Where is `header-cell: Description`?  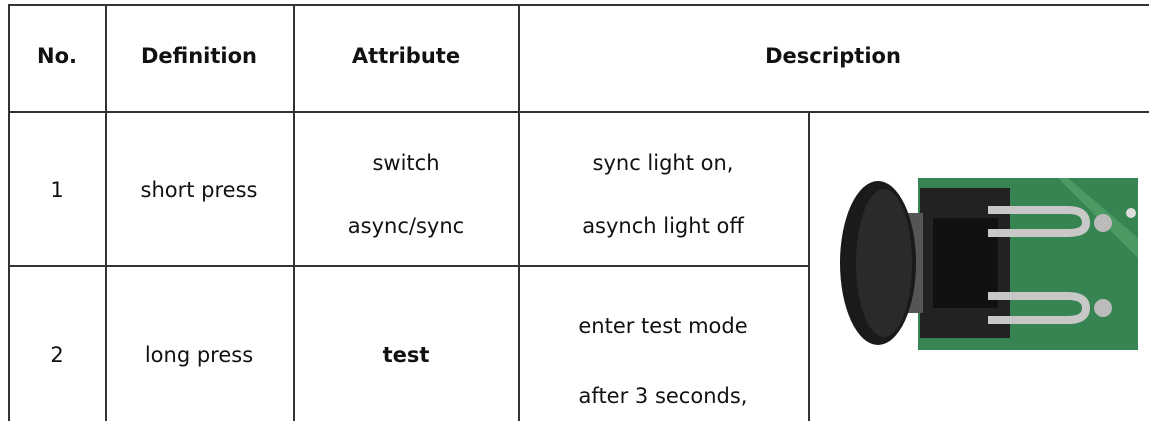
header-cell: Description is located at coordinates (833, 56).